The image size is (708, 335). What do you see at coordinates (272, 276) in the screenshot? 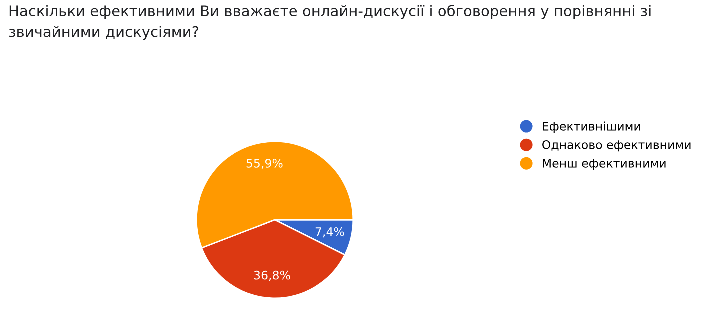
I see `data-label: 36,8%` at bounding box center [272, 276].